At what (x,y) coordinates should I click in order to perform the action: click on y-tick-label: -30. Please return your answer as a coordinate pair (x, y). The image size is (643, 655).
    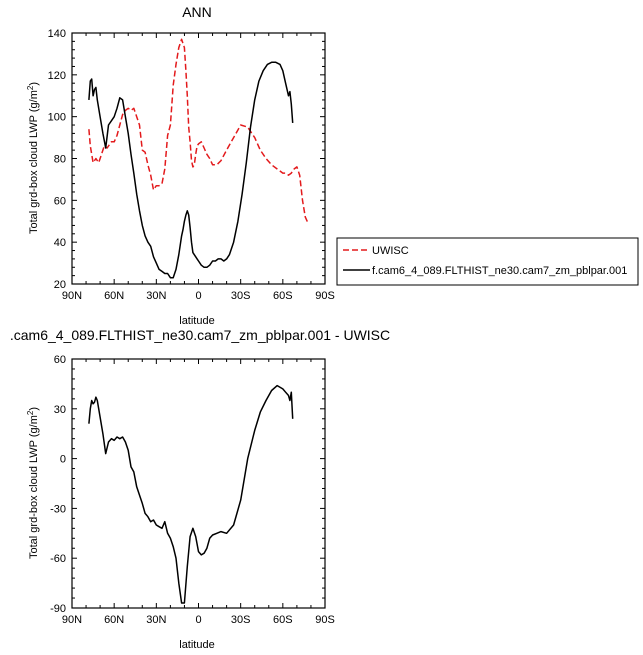
    Looking at the image, I should click on (58, 509).